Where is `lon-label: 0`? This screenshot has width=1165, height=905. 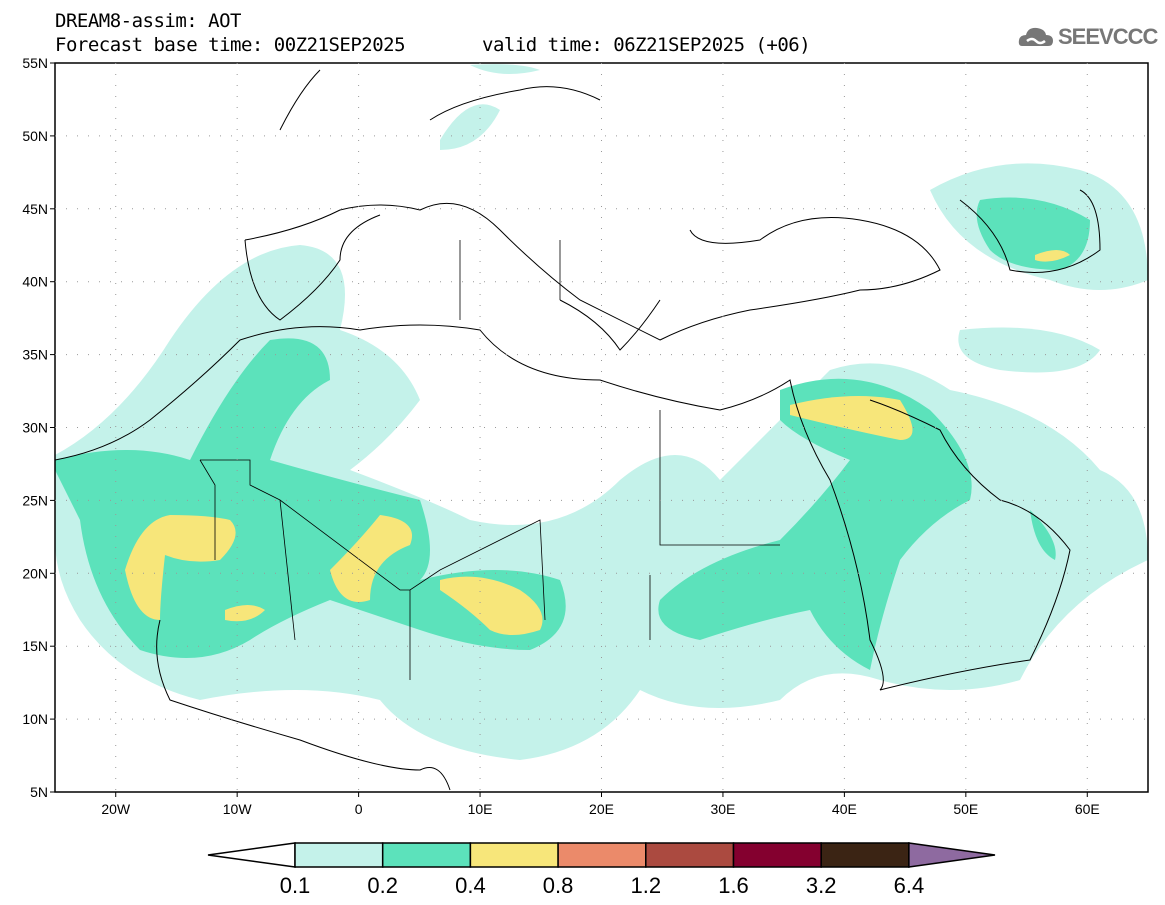 lon-label: 0 is located at coordinates (359, 809).